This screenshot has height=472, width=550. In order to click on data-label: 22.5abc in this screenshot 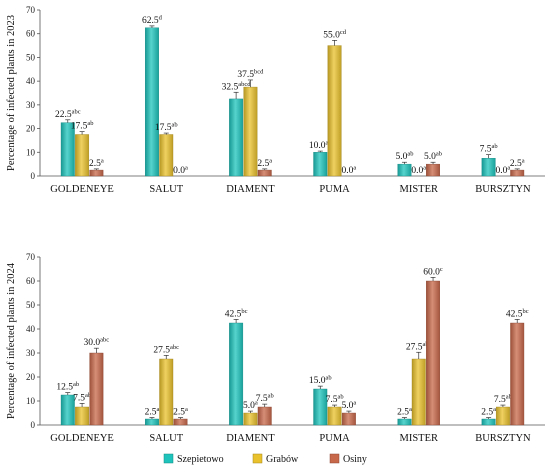, I will do `click(68, 114)`.